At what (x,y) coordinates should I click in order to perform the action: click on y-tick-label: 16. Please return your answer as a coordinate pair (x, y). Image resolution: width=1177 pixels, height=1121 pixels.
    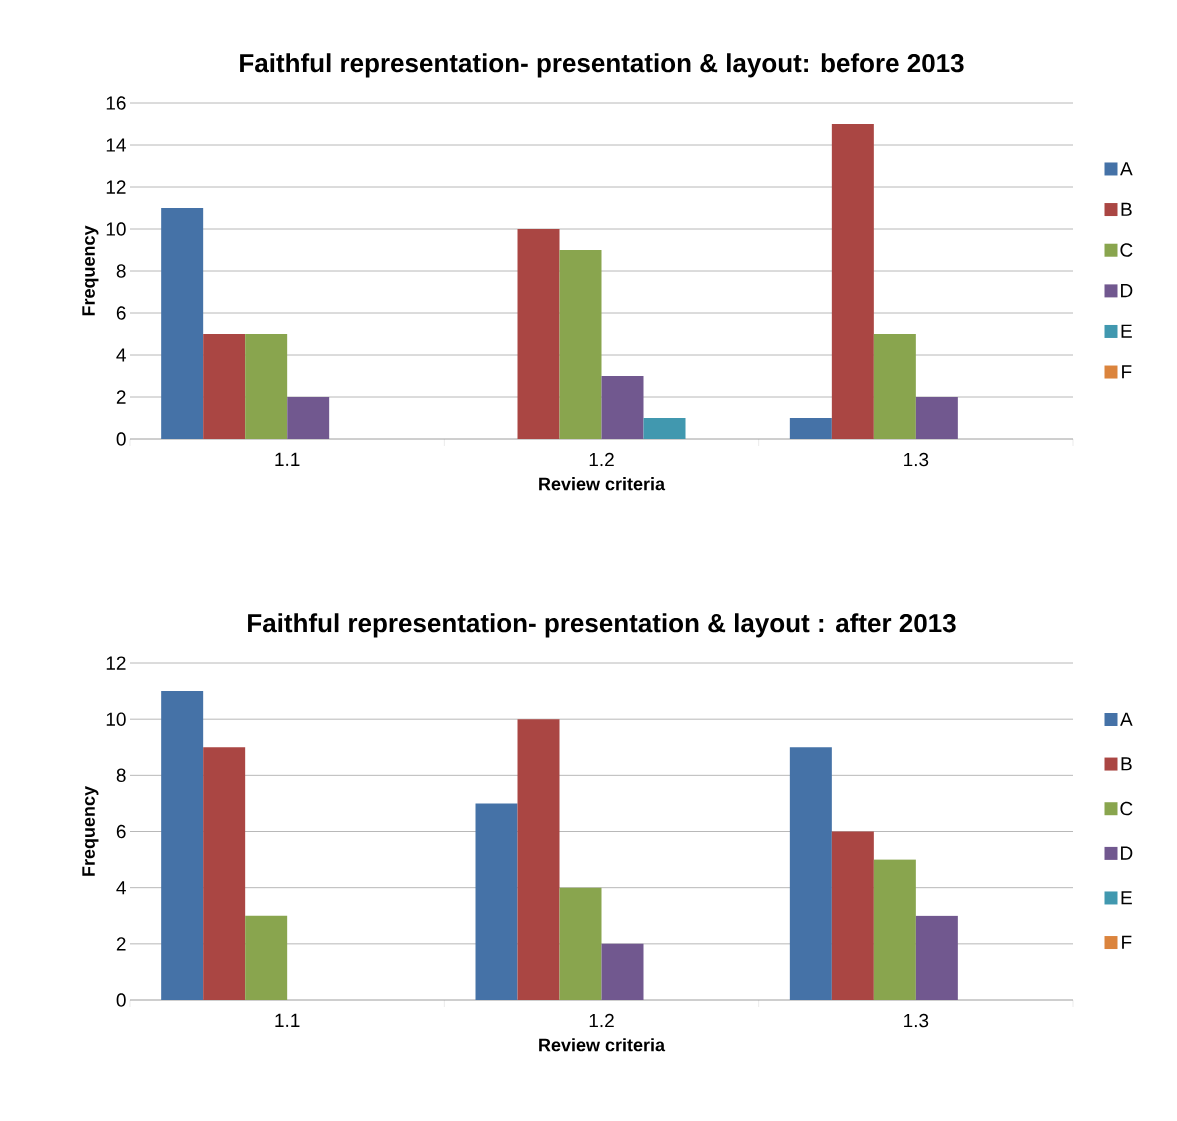
    Looking at the image, I should click on (116, 103).